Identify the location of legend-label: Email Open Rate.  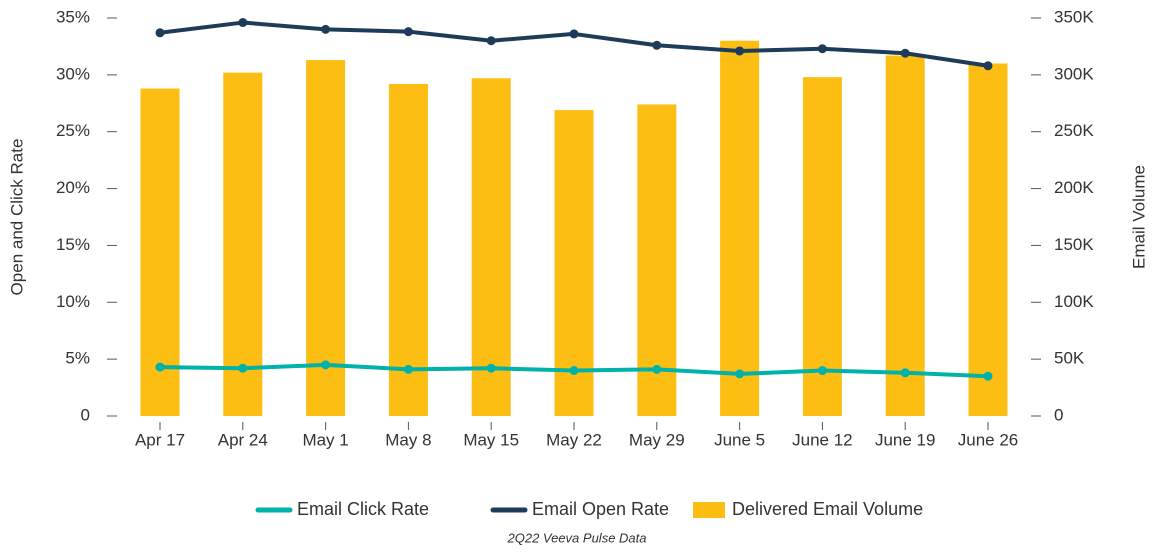
(600, 509).